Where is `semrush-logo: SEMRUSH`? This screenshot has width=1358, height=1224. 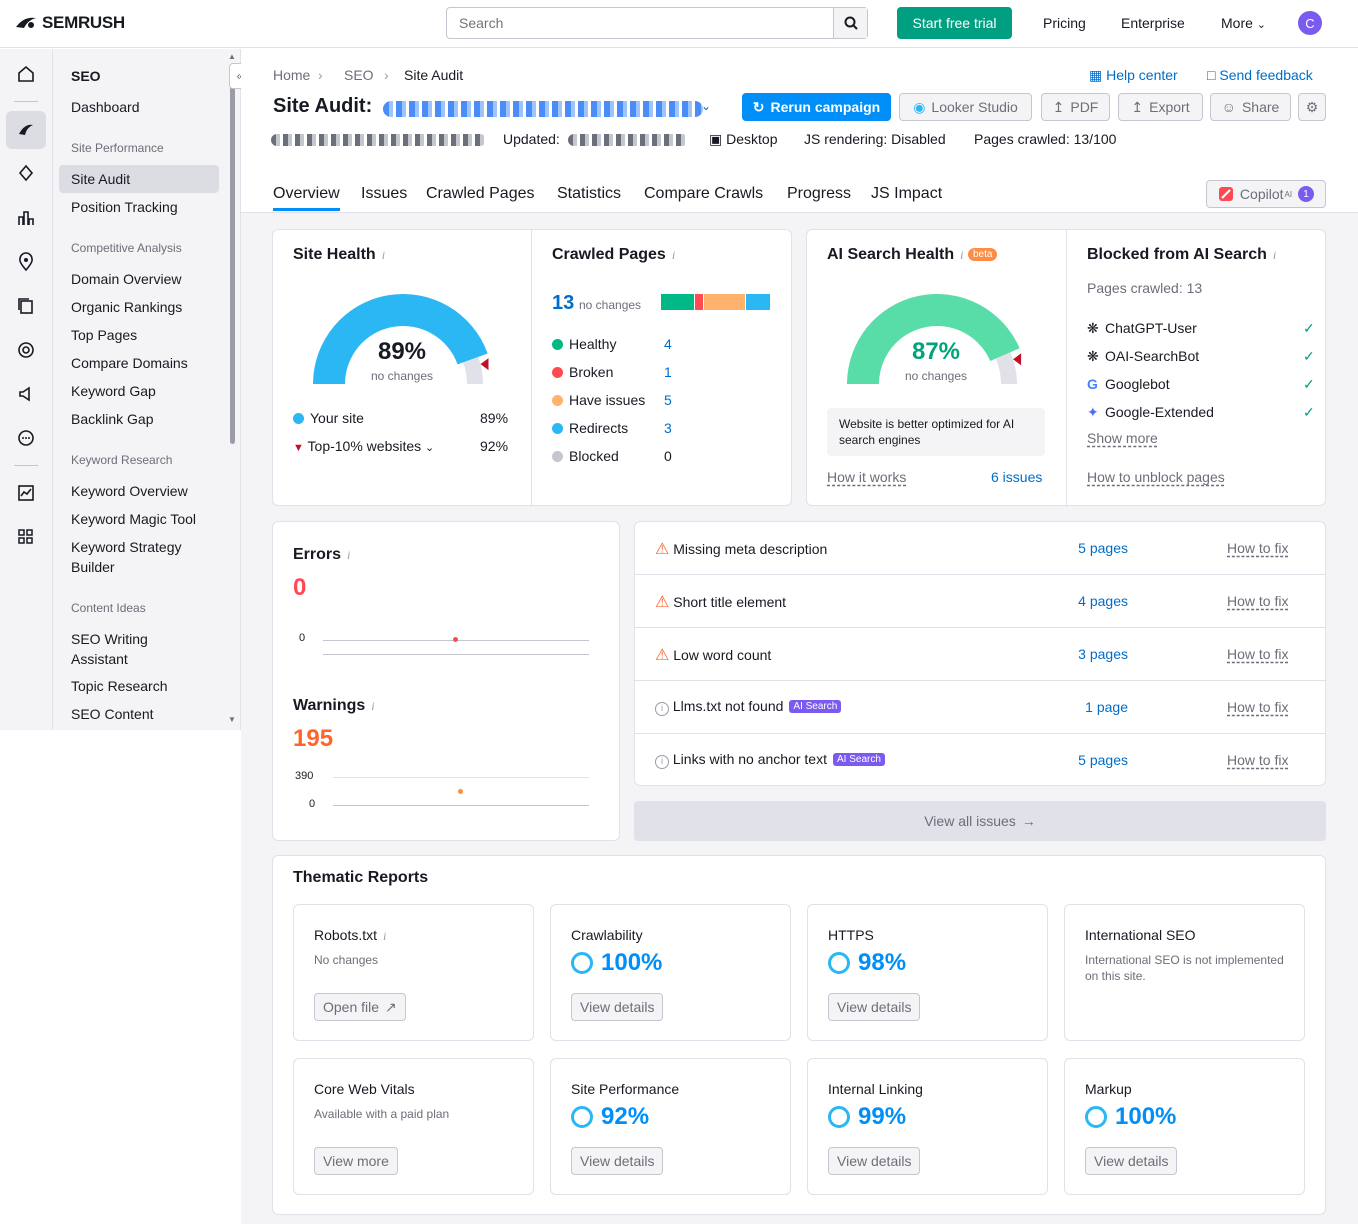 semrush-logo: SEMRUSH is located at coordinates (69, 23).